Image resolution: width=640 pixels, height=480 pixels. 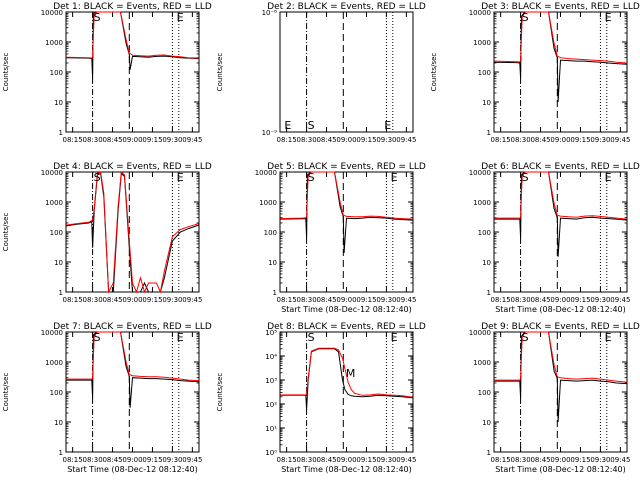 What do you see at coordinates (270, 133) in the screenshot?
I see `y-tick-label: 10⁻⁹` at bounding box center [270, 133].